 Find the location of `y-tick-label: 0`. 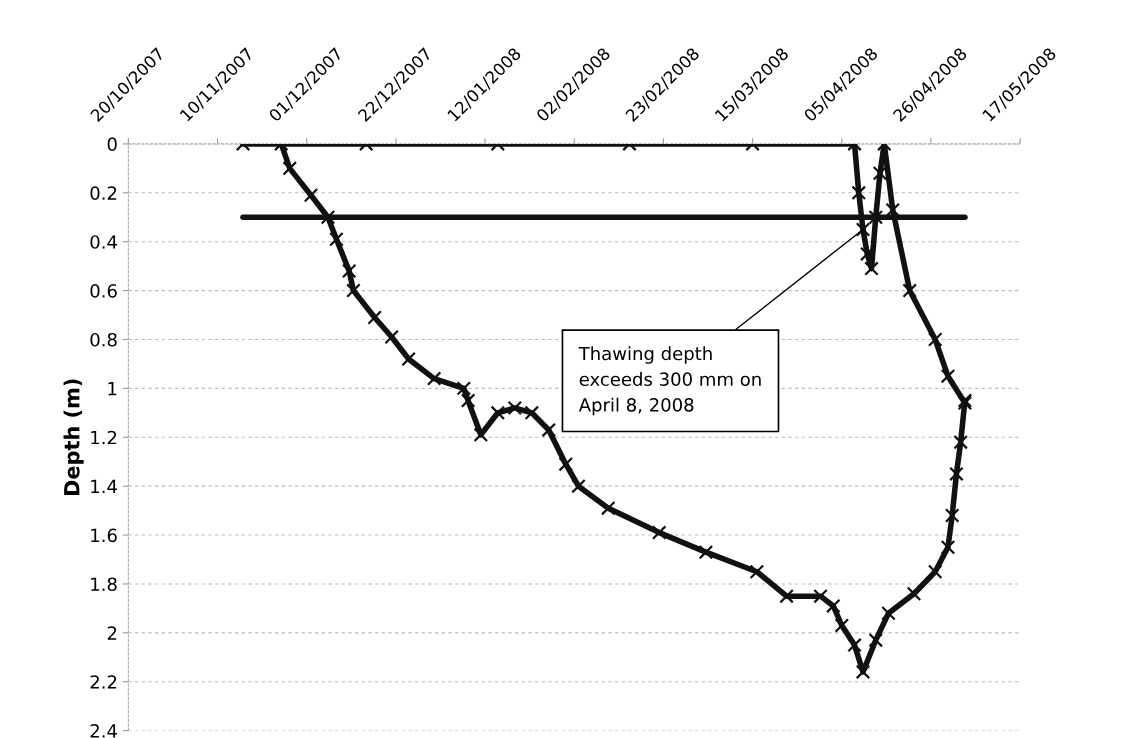

y-tick-label: 0 is located at coordinates (112, 144).